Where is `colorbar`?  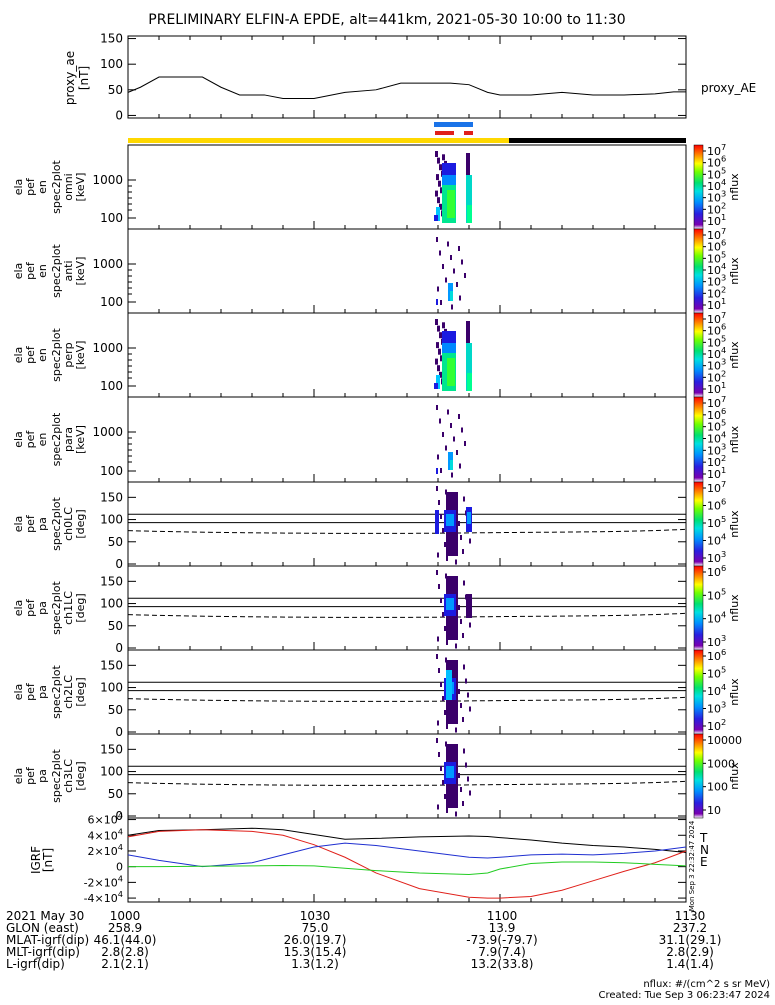
colorbar is located at coordinates (698, 776).